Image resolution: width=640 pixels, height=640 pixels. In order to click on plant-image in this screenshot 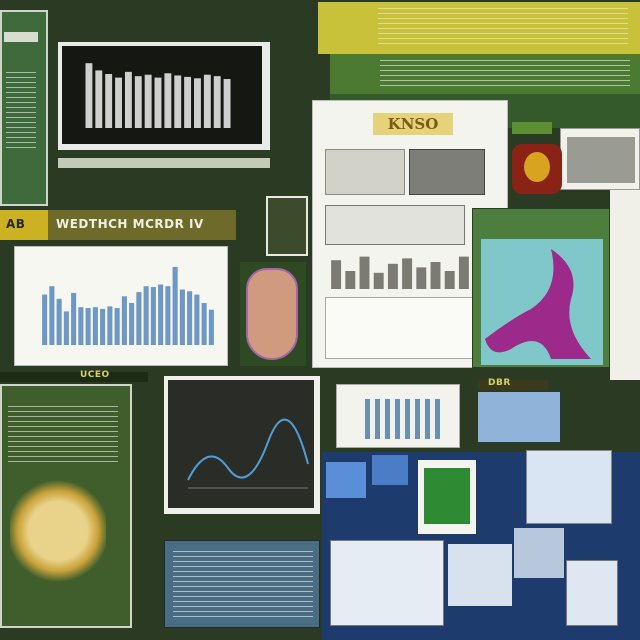, I will do `click(287, 226)`.